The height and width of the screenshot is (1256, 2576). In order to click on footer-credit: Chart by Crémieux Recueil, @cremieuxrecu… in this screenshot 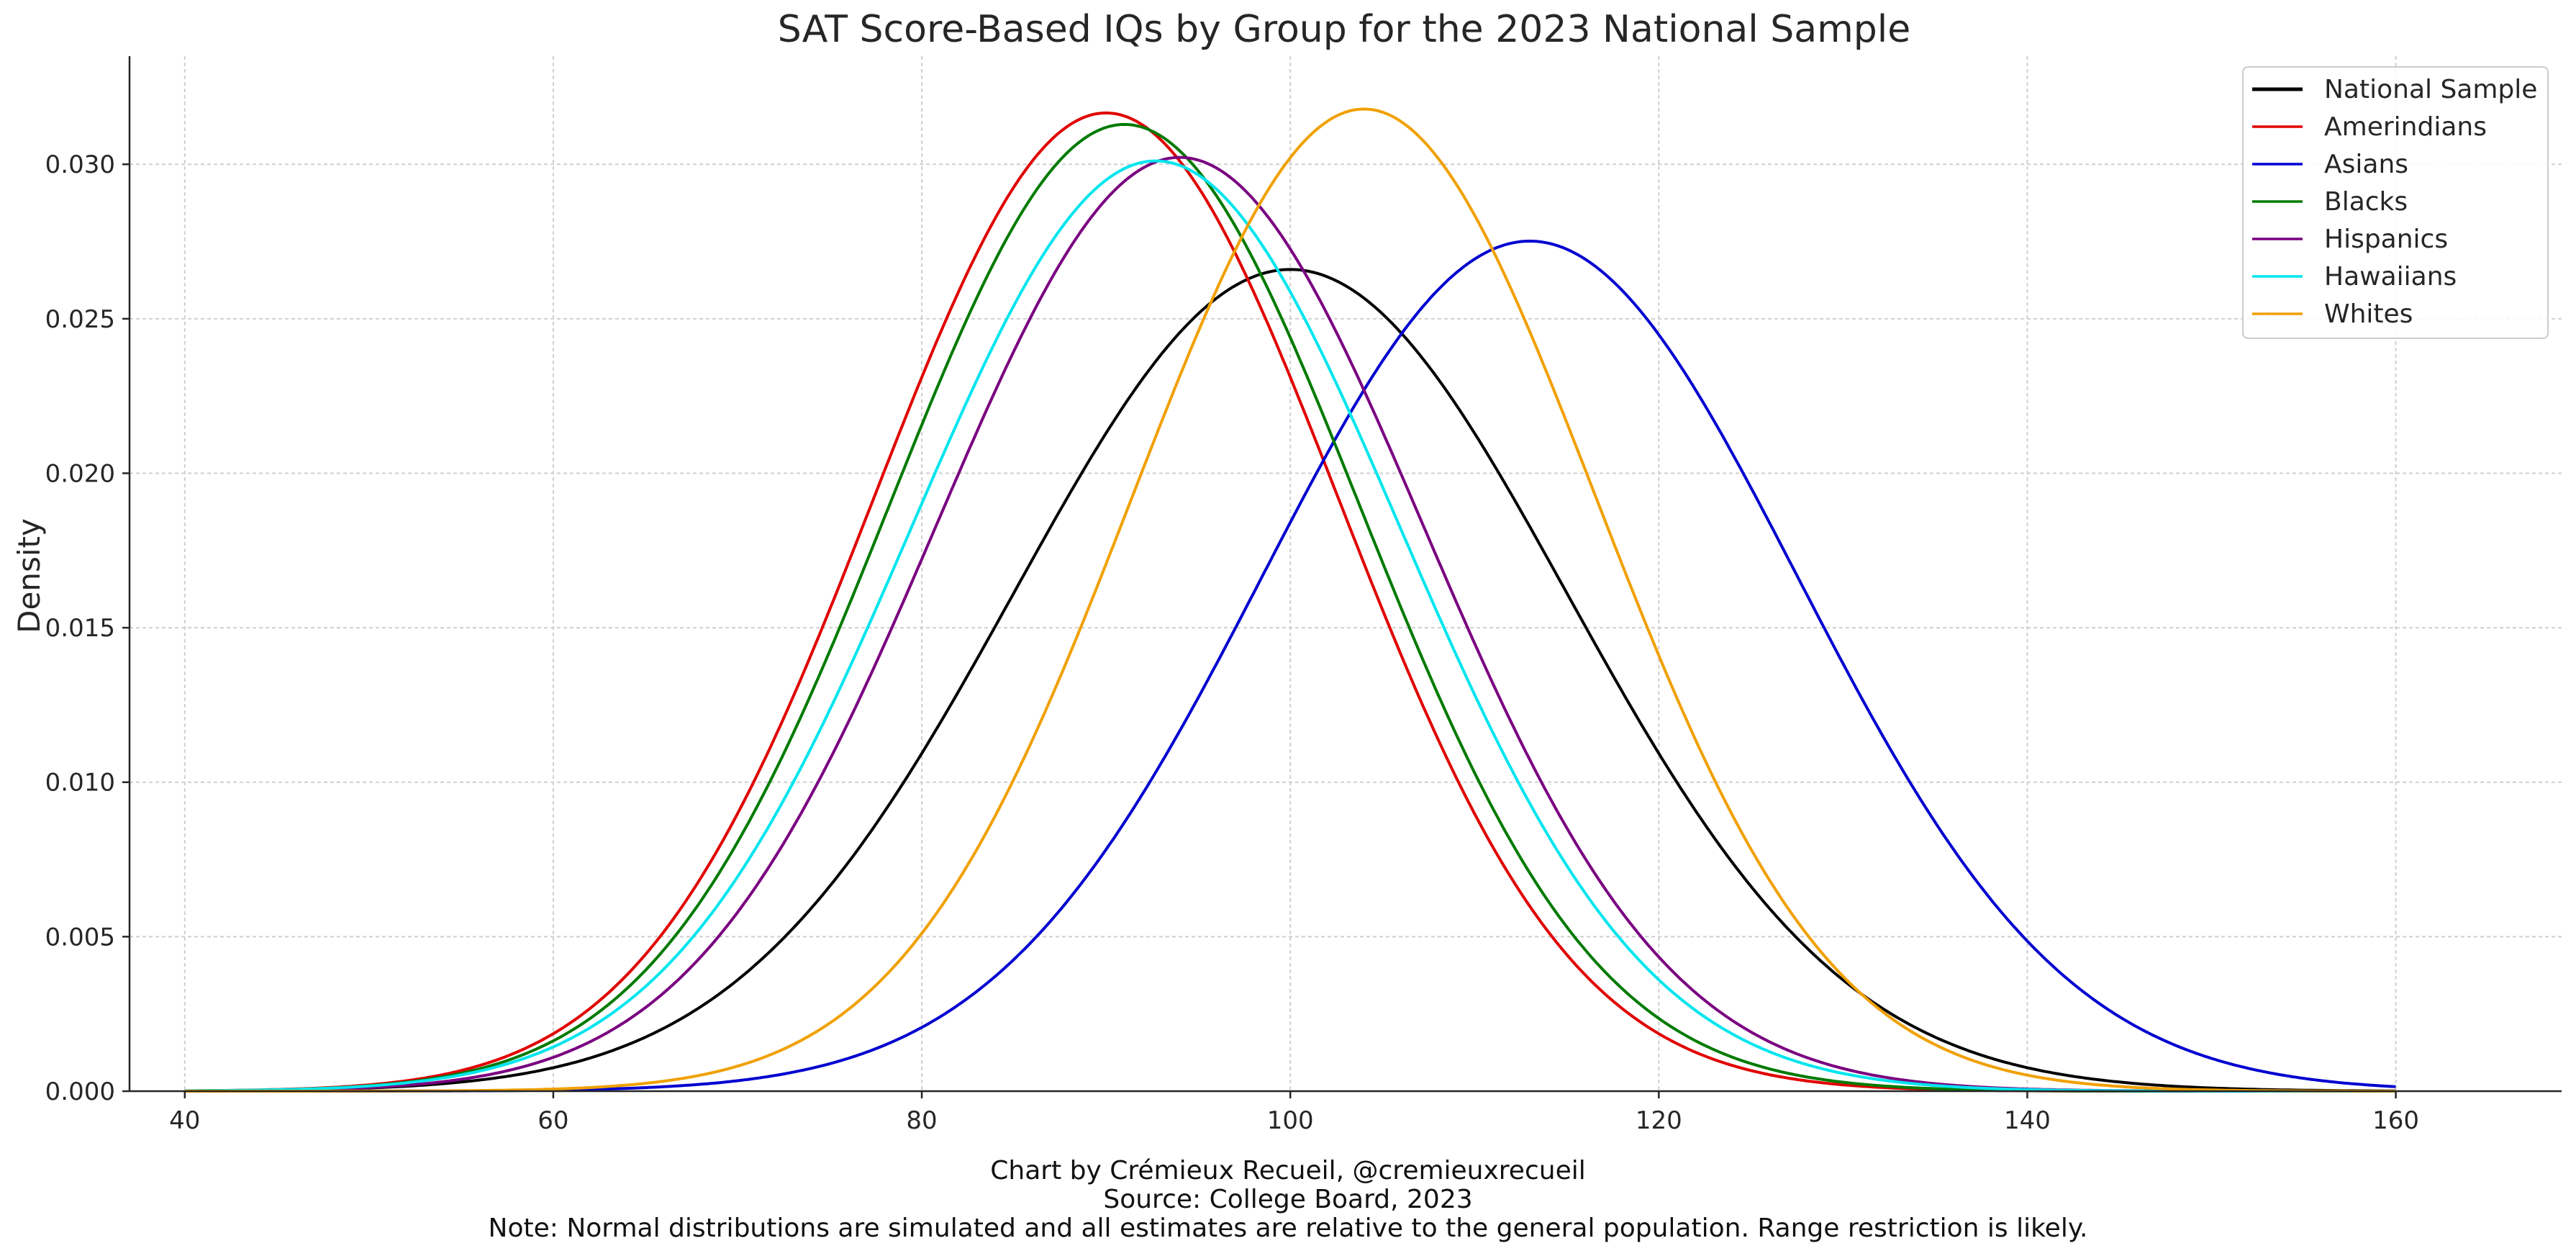, I will do `click(1287, 1170)`.